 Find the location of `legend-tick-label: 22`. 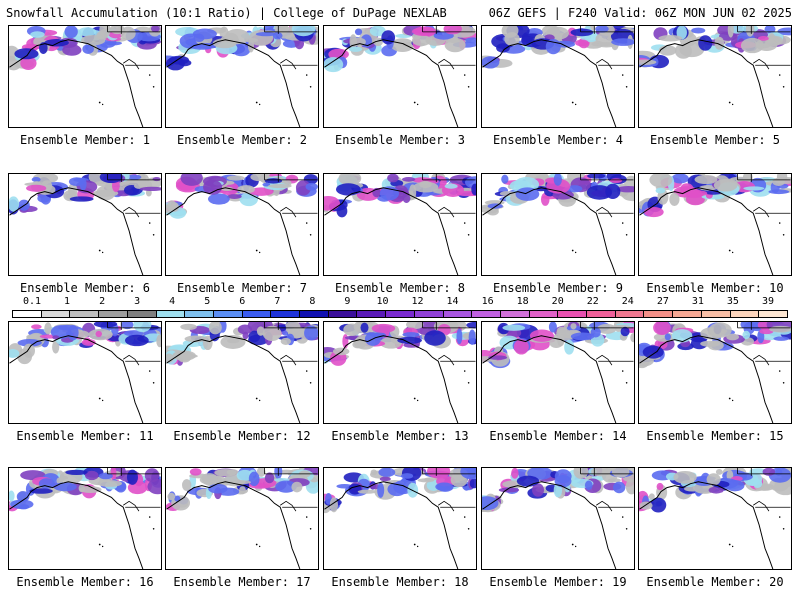

legend-tick-label: 22 is located at coordinates (592, 301).